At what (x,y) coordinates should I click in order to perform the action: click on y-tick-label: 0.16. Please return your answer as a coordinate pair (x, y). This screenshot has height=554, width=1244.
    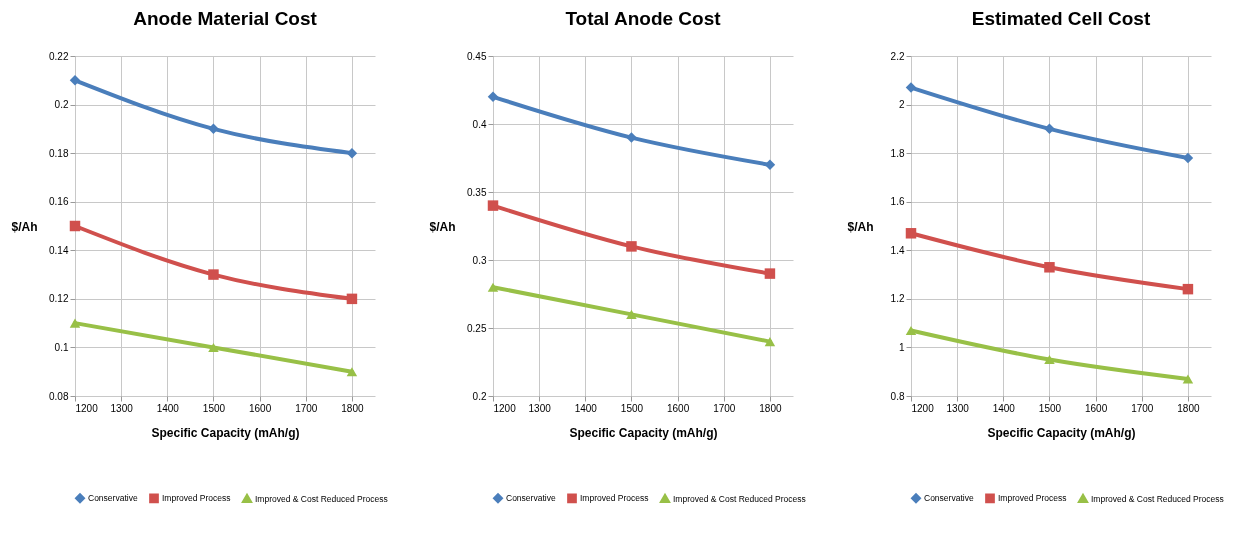
    Looking at the image, I should click on (59, 202).